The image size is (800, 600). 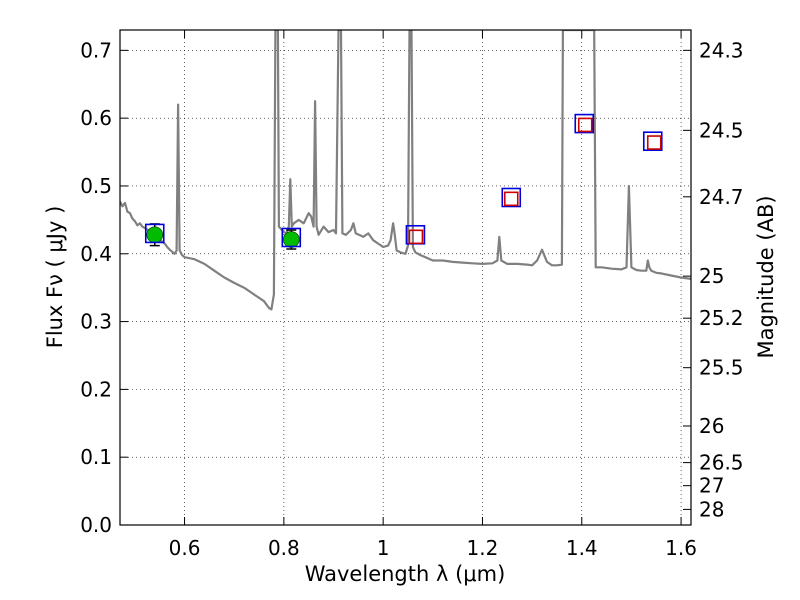 I want to click on y2-tick-label: 26.5, so click(x=721, y=463).